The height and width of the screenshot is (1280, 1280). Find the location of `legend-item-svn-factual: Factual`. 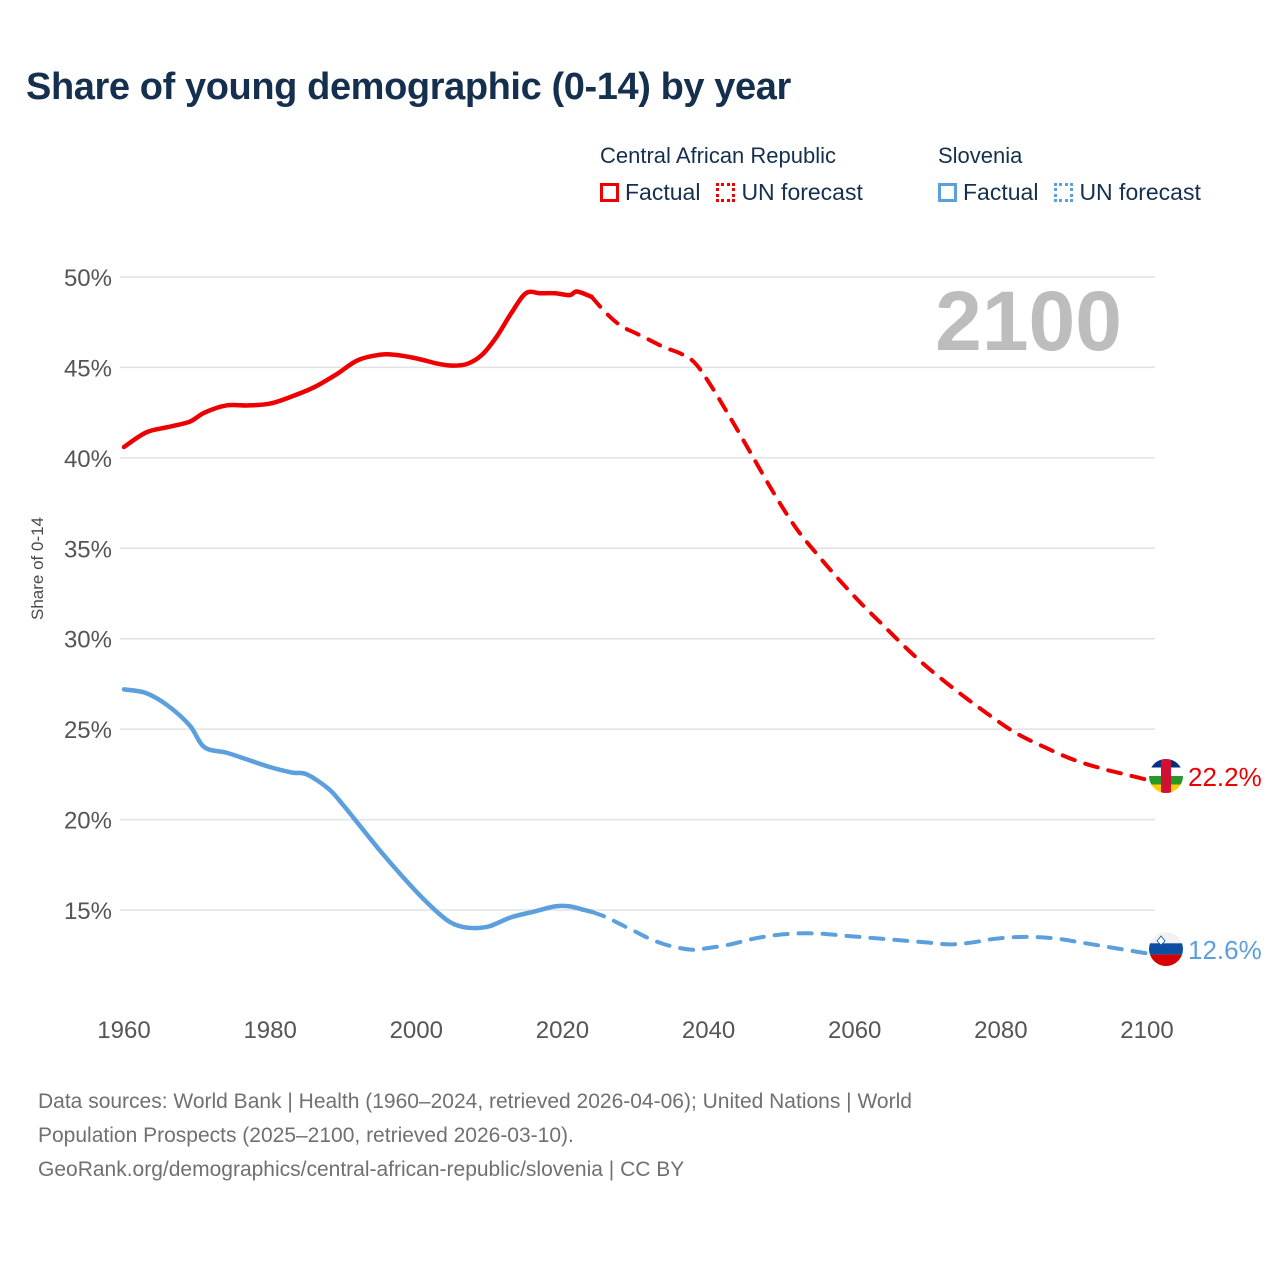

legend-item-svn-factual: Factual is located at coordinates (988, 192).